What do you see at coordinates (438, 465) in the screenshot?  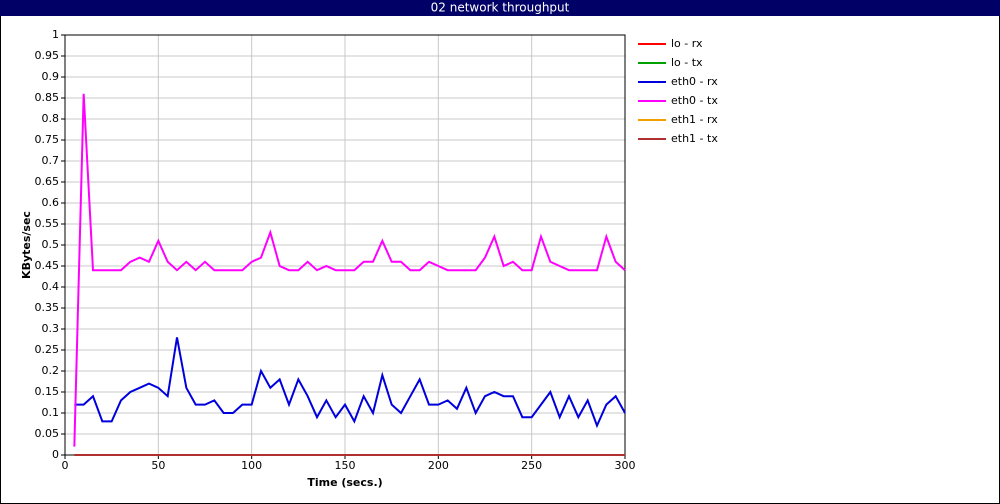 I see `x-tick-label: 200` at bounding box center [438, 465].